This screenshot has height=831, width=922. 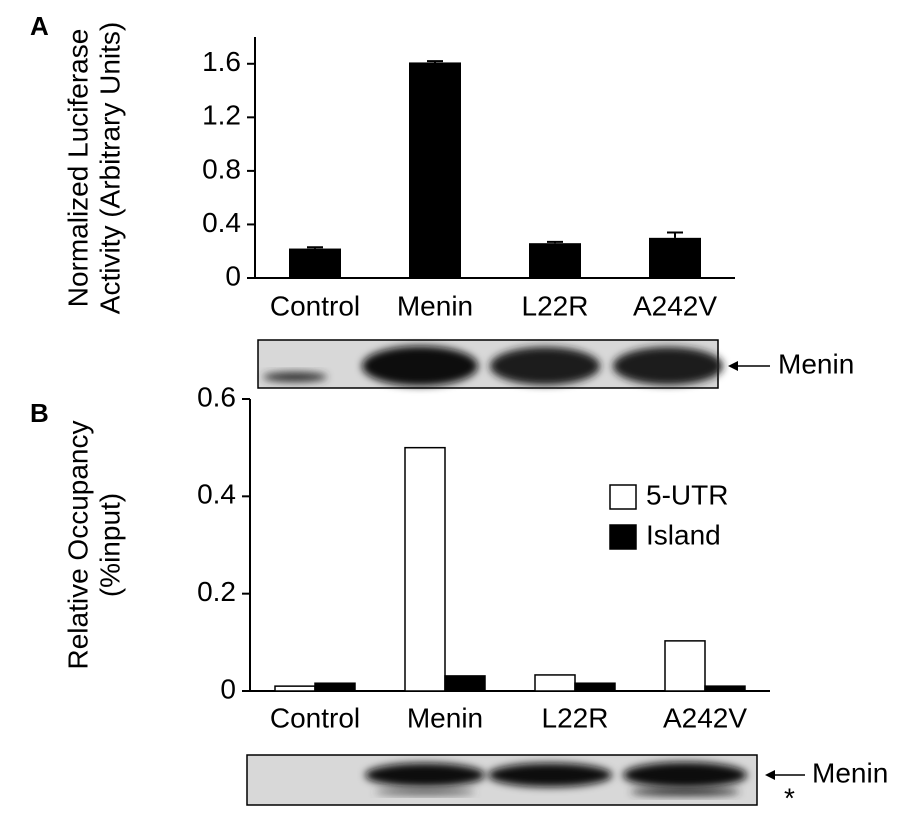 What do you see at coordinates (221, 168) in the screenshot?
I see `y-tick-label: 0.8` at bounding box center [221, 168].